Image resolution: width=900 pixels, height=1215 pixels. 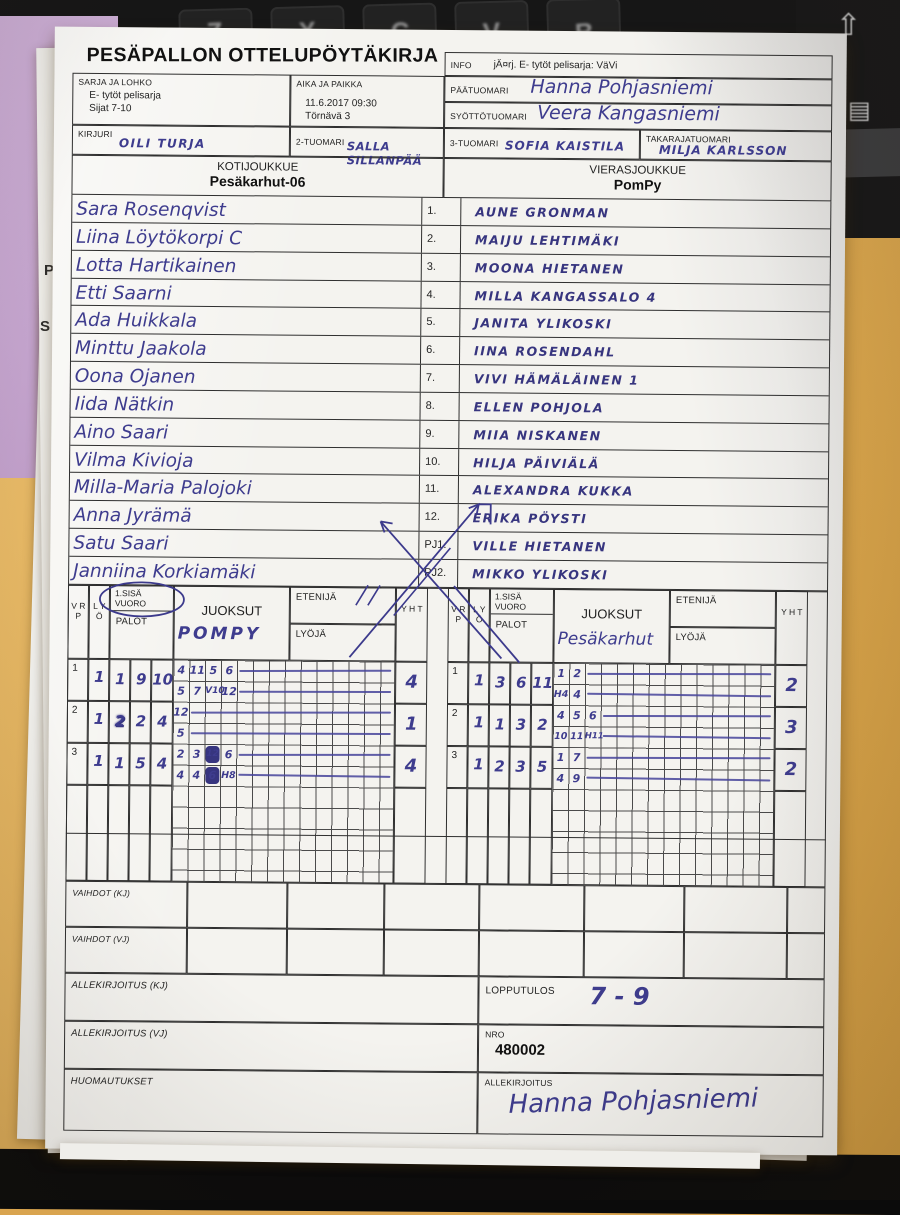 I want to click on run-cell: 2, so click(x=180, y=754).